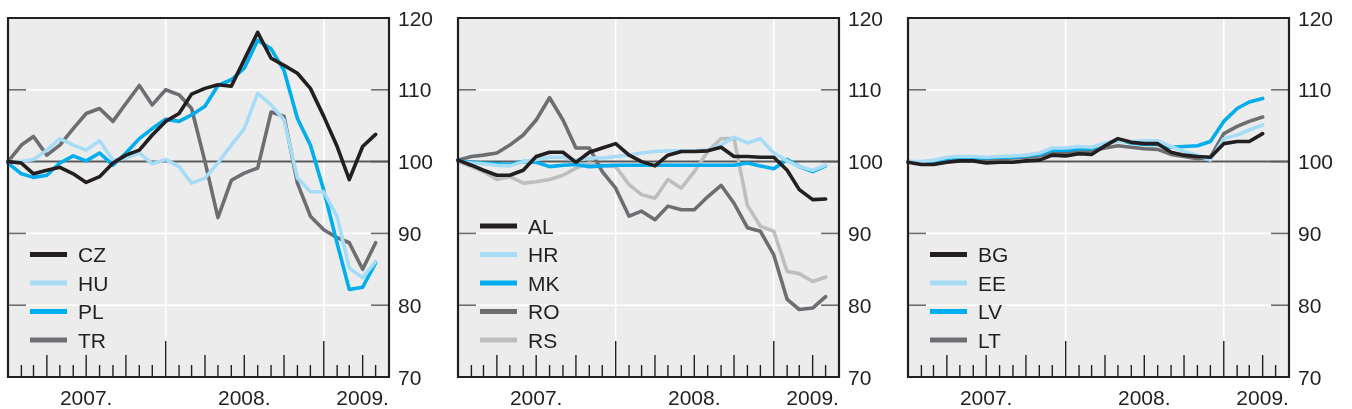 The image size is (1352, 409). What do you see at coordinates (91, 312) in the screenshot?
I see `legend-label: PL` at bounding box center [91, 312].